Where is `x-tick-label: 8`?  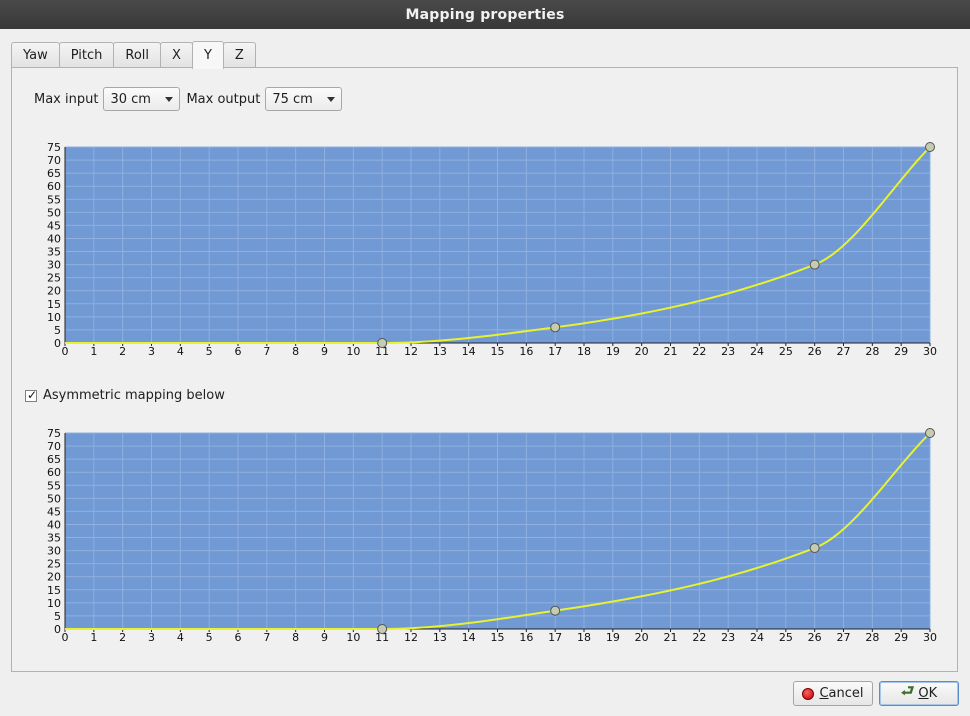 x-tick-label: 8 is located at coordinates (295, 637).